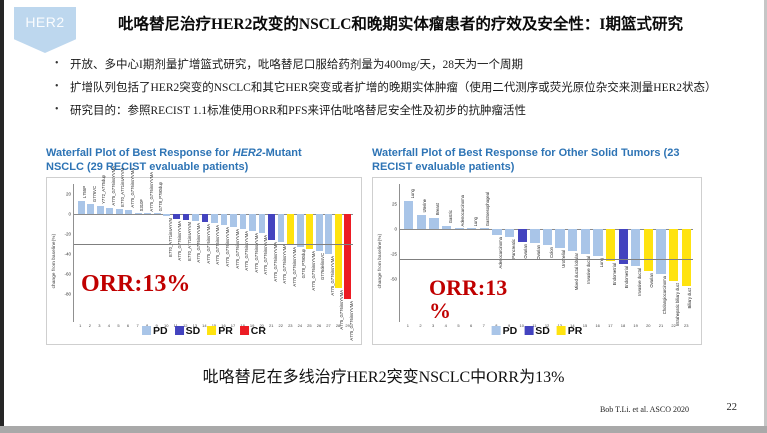  I want to click on x-axis-tick: 8, so click(147, 325).